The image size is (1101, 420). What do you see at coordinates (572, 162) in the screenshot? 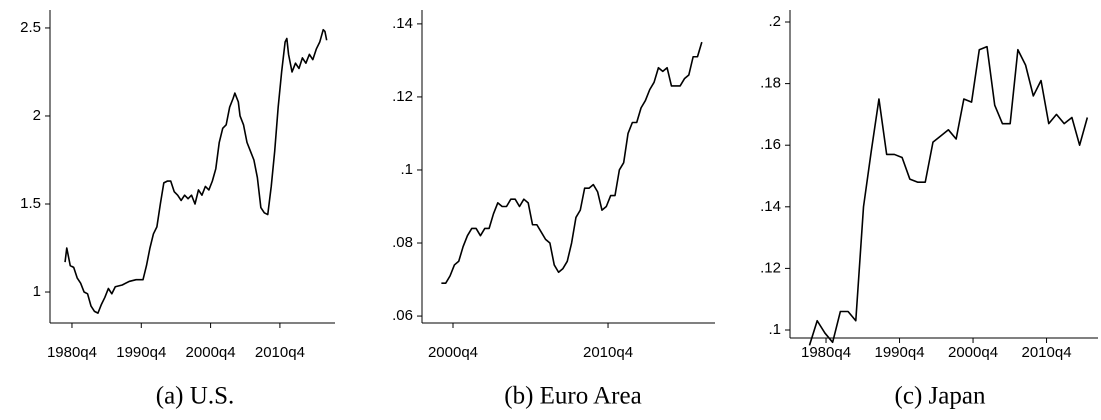
I see `data-line` at bounding box center [572, 162].